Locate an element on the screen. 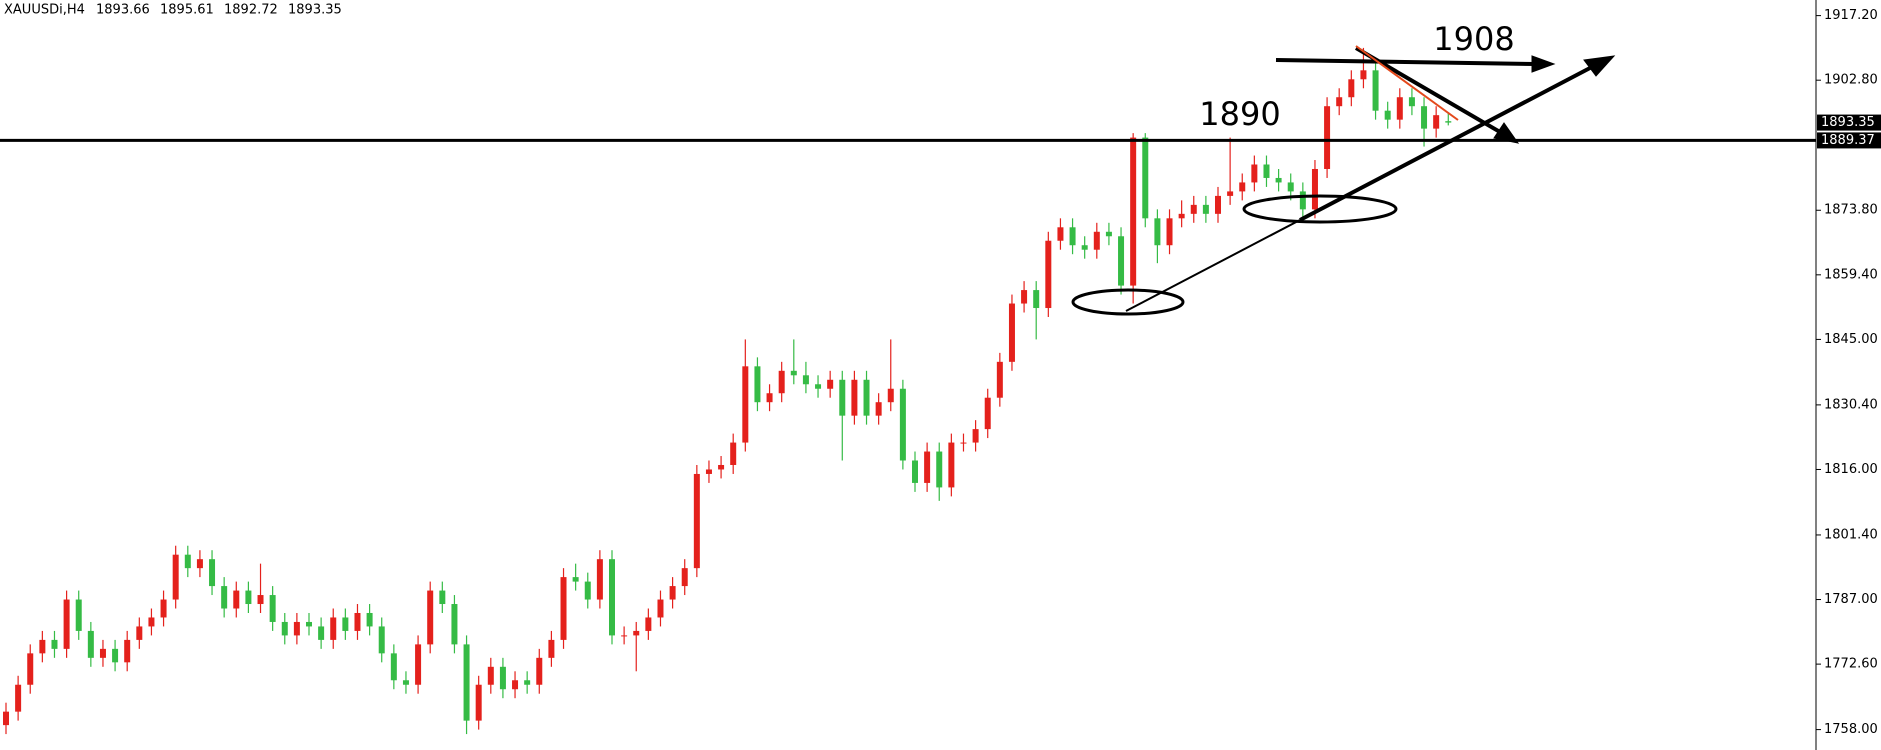  y-tick-label: 1902.80 is located at coordinates (1851, 80).